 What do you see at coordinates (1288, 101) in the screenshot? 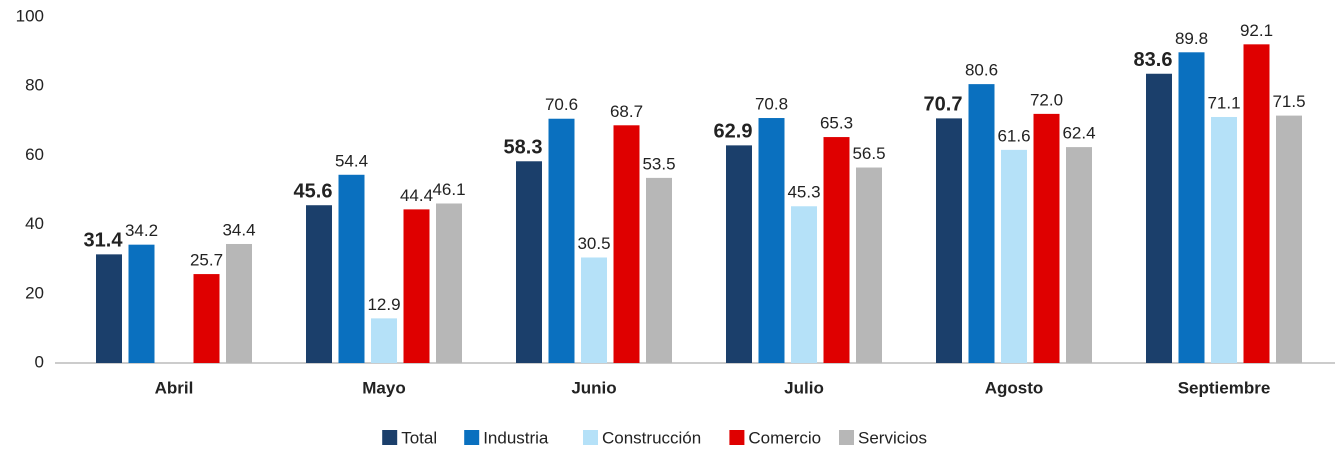
I see `value-label: 71.5` at bounding box center [1288, 101].